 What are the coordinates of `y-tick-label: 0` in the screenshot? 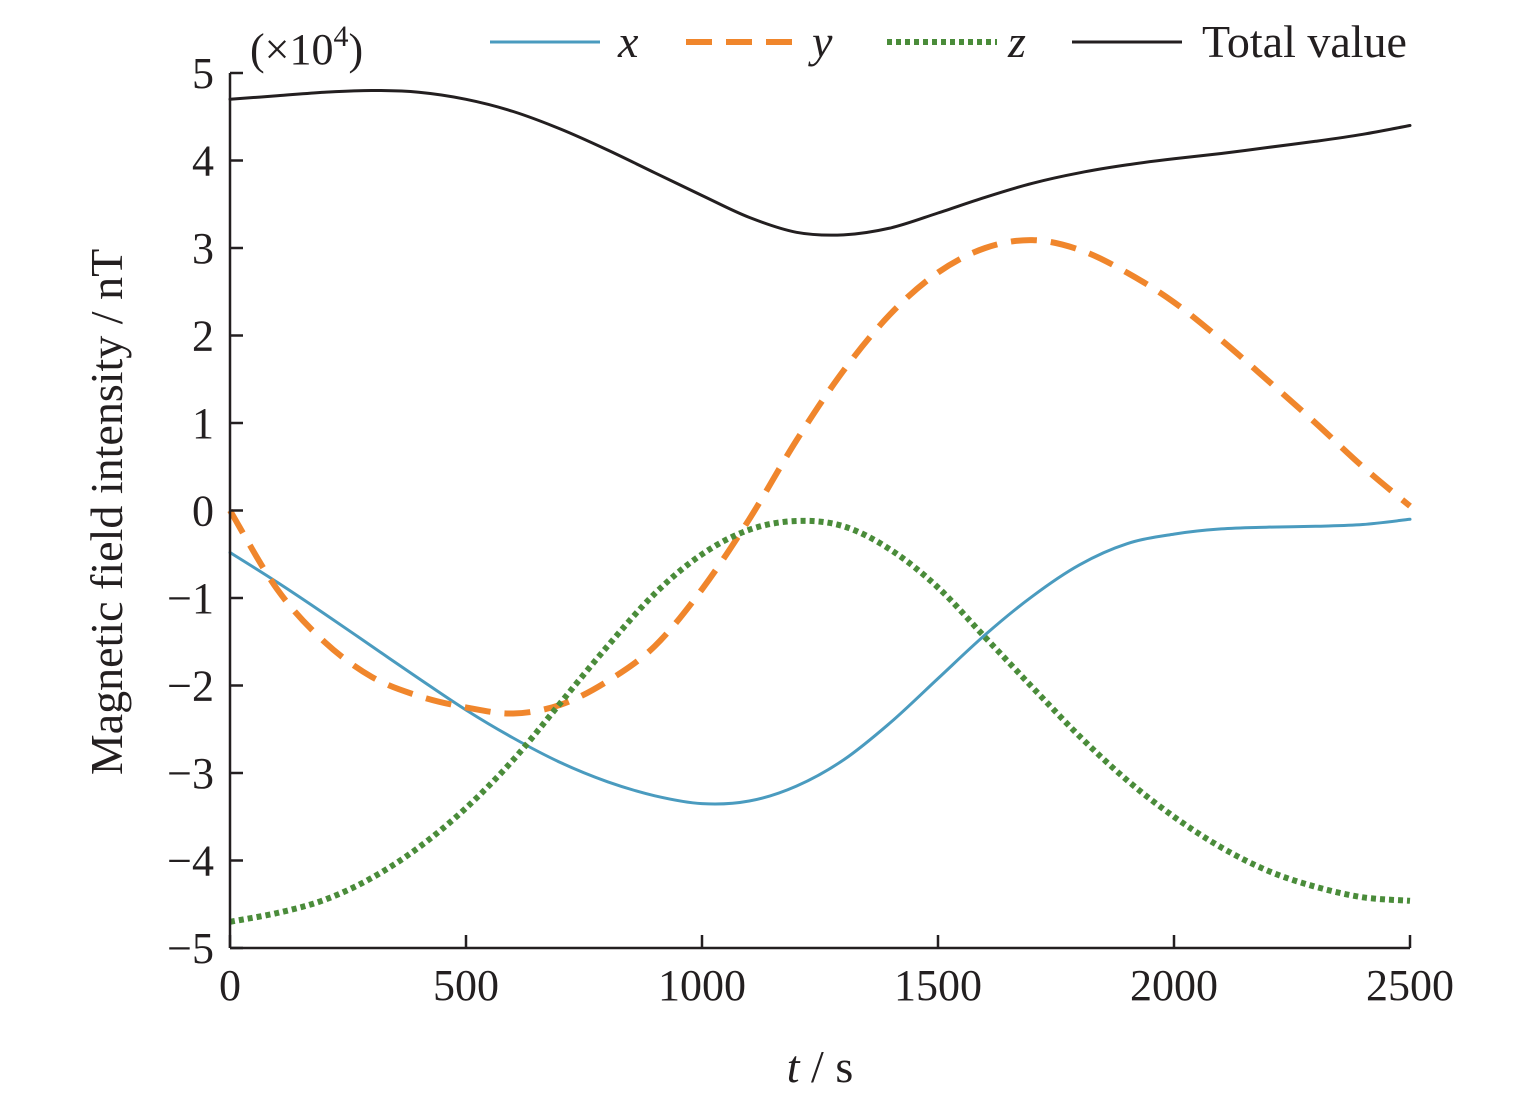 It's located at (203, 511).